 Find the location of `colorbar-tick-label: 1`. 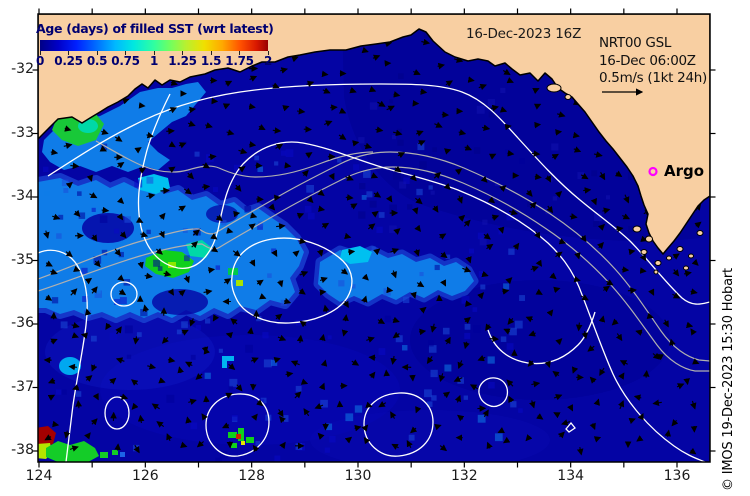

colorbar-tick-label: 1 is located at coordinates (154, 61).